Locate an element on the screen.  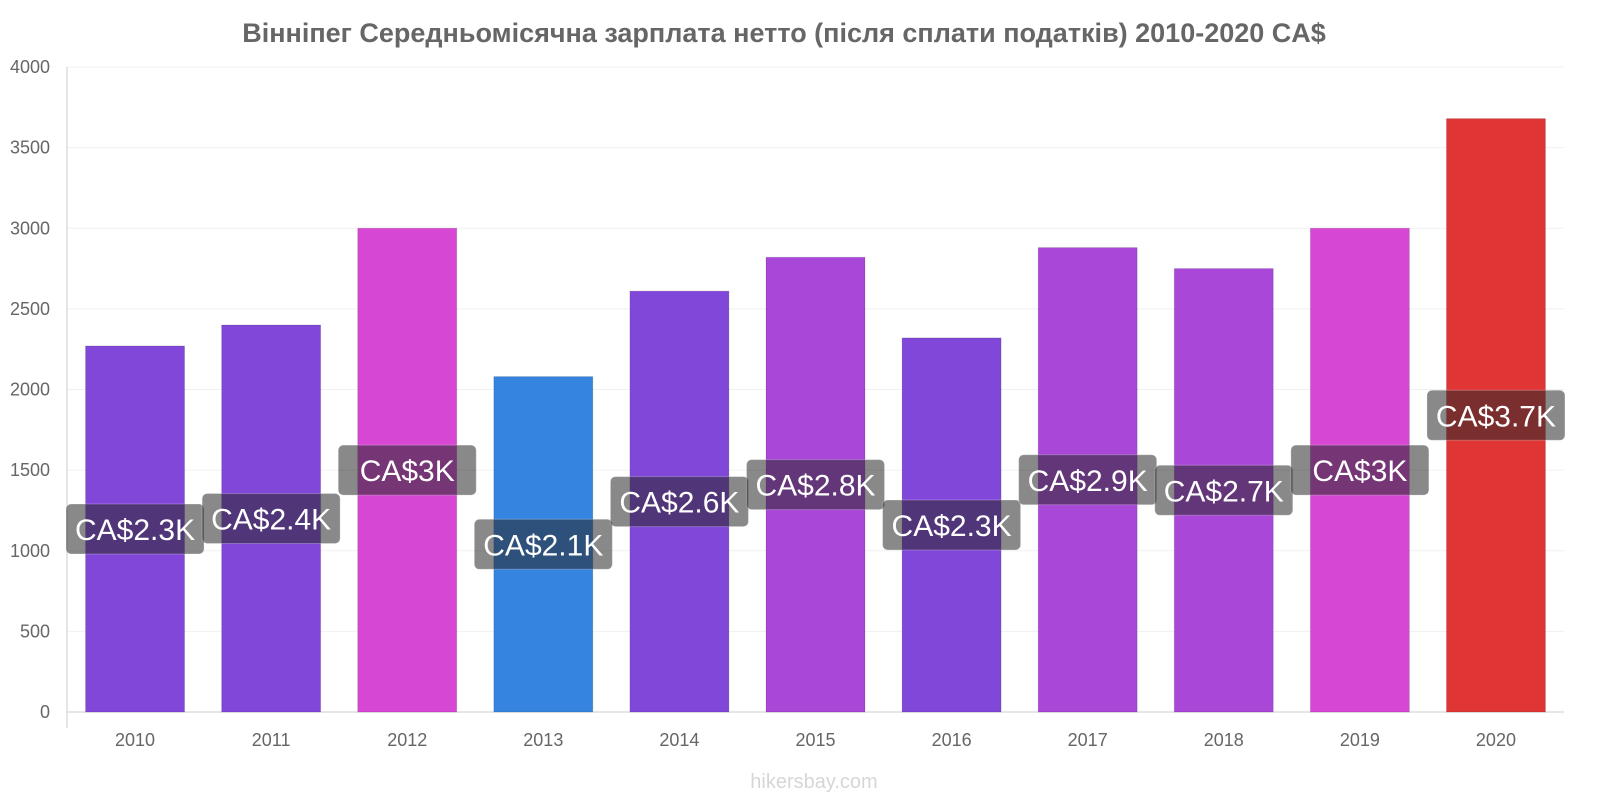
credit-watermark: hikersbay.com is located at coordinates (813, 782).